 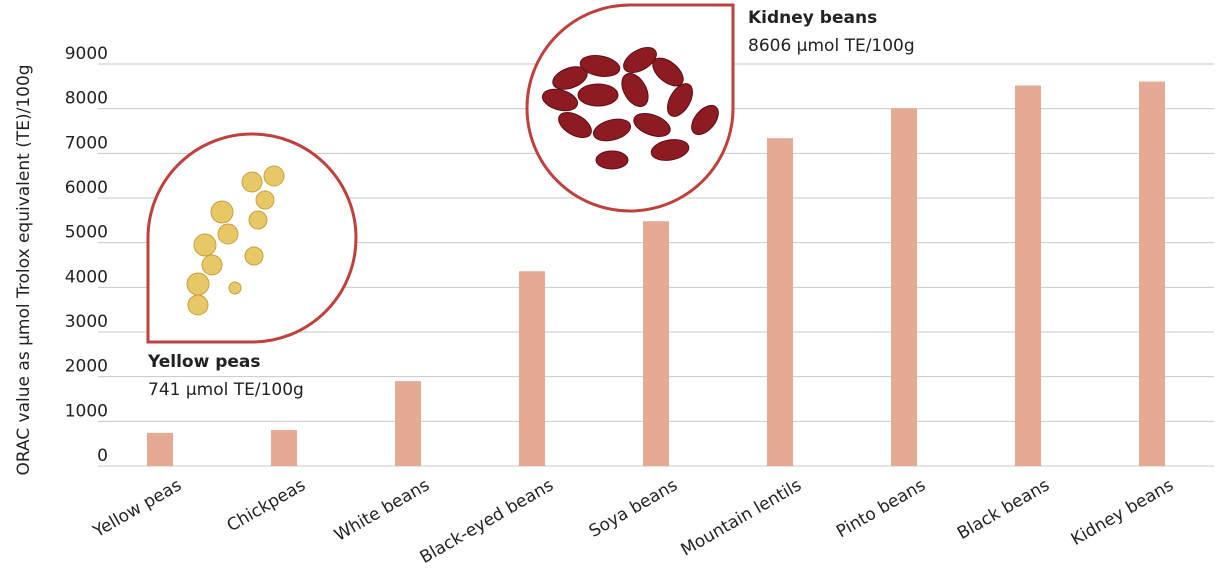 What do you see at coordinates (86, 322) in the screenshot?
I see `y-tick-label: 3000` at bounding box center [86, 322].